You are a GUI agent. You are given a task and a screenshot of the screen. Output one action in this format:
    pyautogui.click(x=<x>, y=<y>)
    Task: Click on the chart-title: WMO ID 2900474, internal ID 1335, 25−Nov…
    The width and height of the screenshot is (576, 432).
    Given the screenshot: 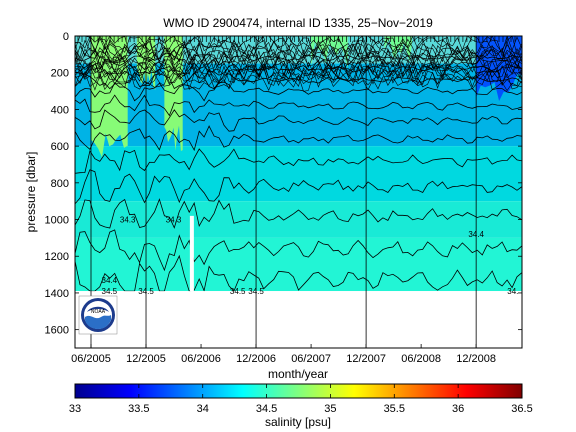 What is the action you would take?
    pyautogui.click(x=298, y=23)
    